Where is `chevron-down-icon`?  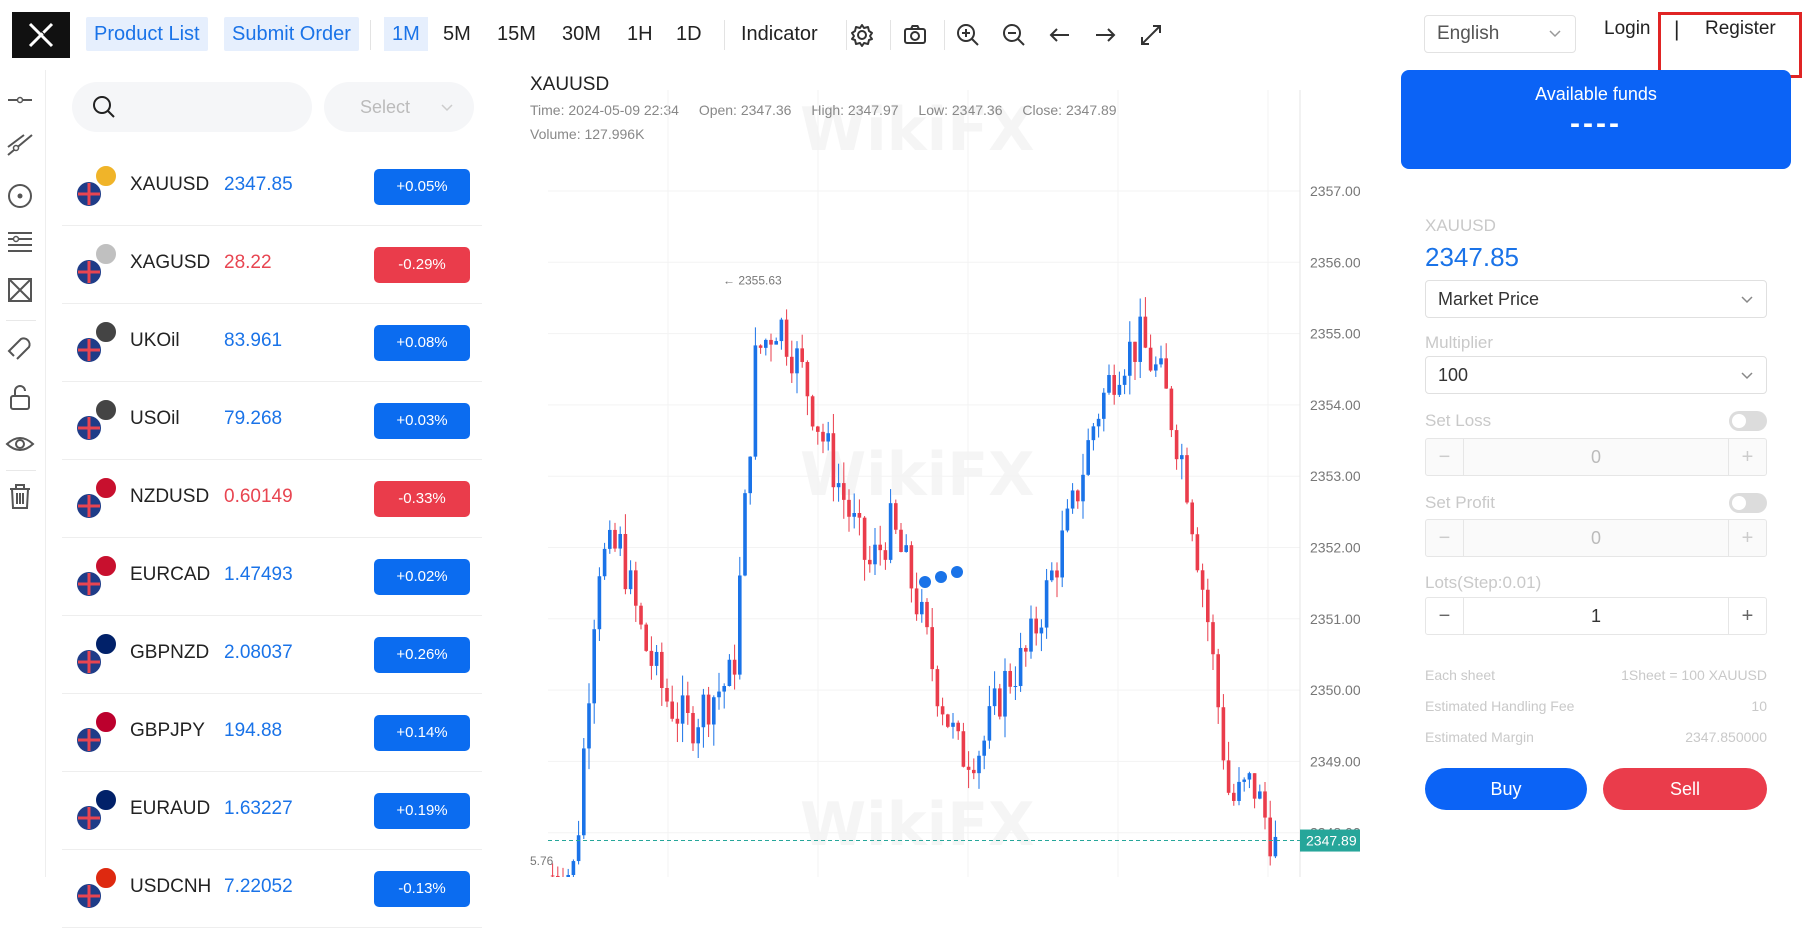 chevron-down-icon is located at coordinates (1555, 34).